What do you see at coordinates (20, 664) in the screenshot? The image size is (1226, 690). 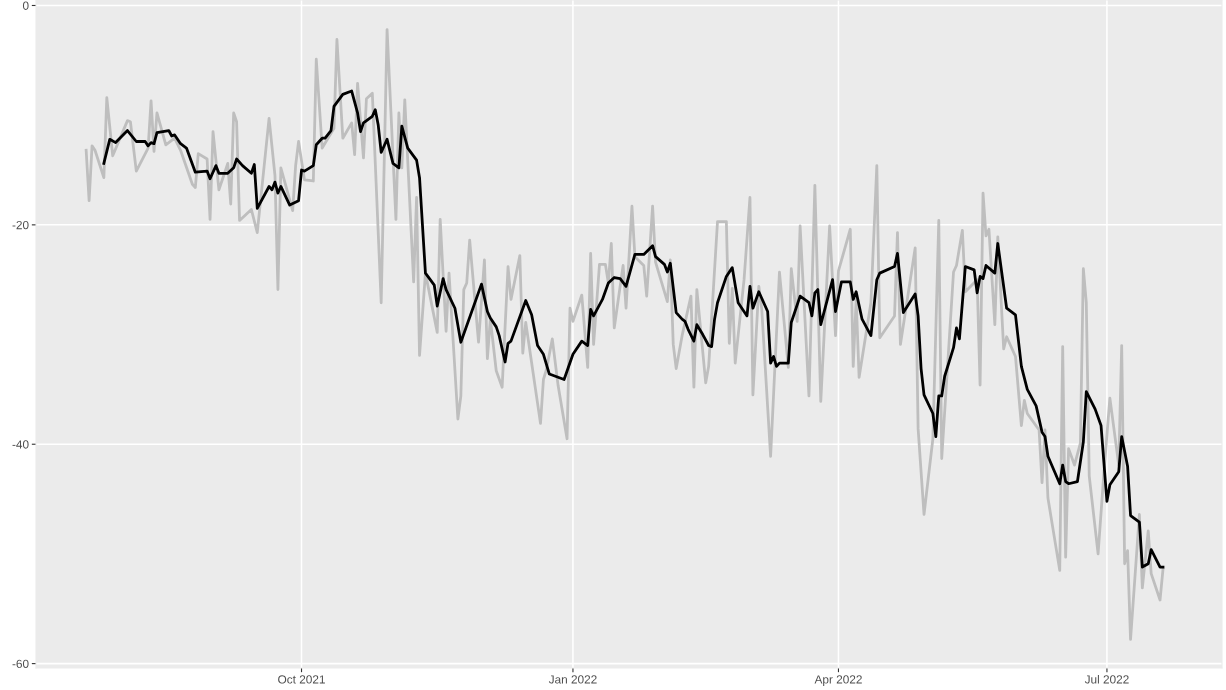 I see `y-tick-label: -60` at bounding box center [20, 664].